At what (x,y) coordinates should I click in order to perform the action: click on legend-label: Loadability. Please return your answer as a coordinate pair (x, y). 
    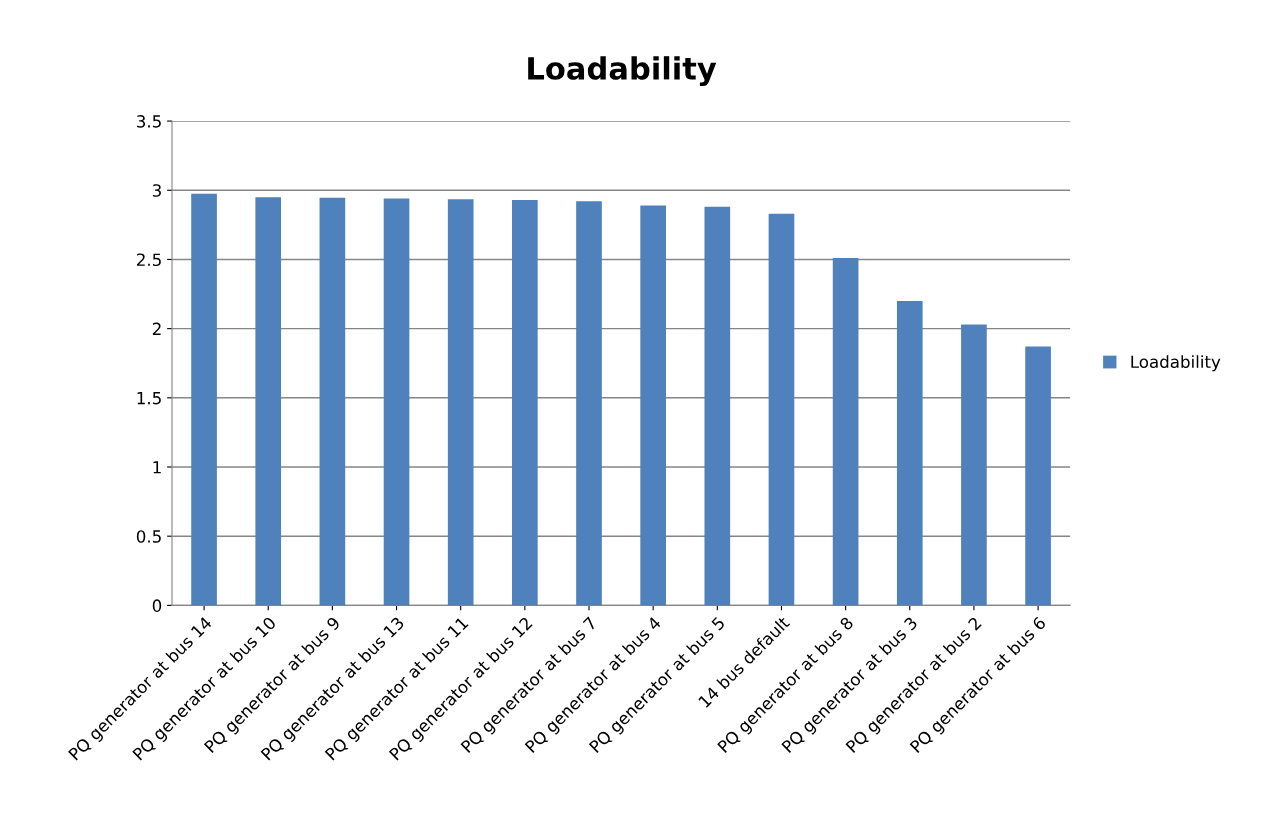
    Looking at the image, I should click on (1176, 363).